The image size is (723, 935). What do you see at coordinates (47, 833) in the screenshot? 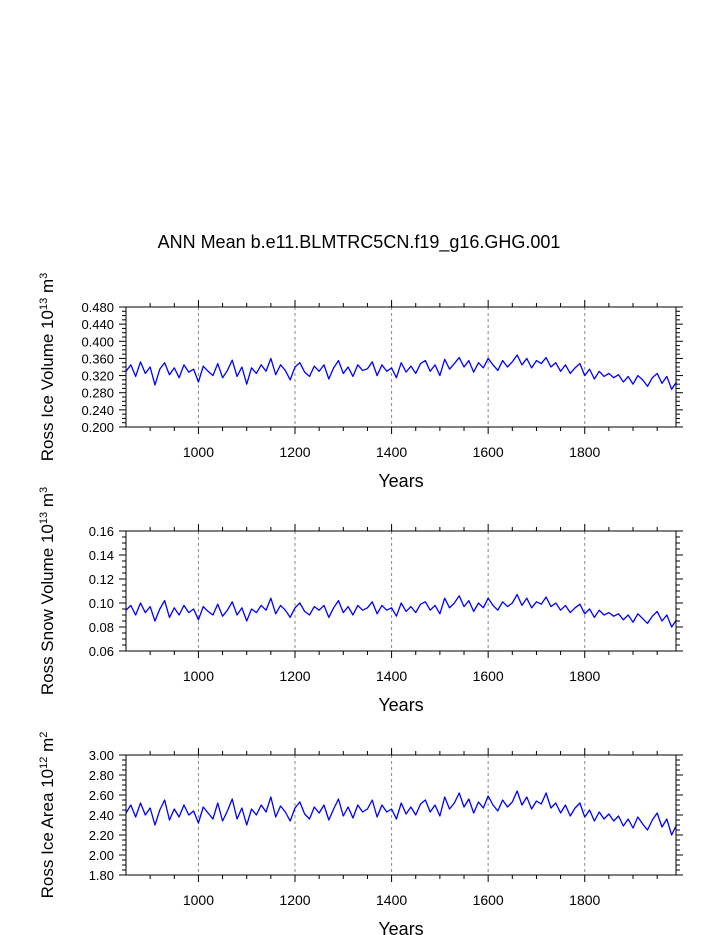
I see `y-axis-label-text: Ross Ice Area 10` at bounding box center [47, 833].